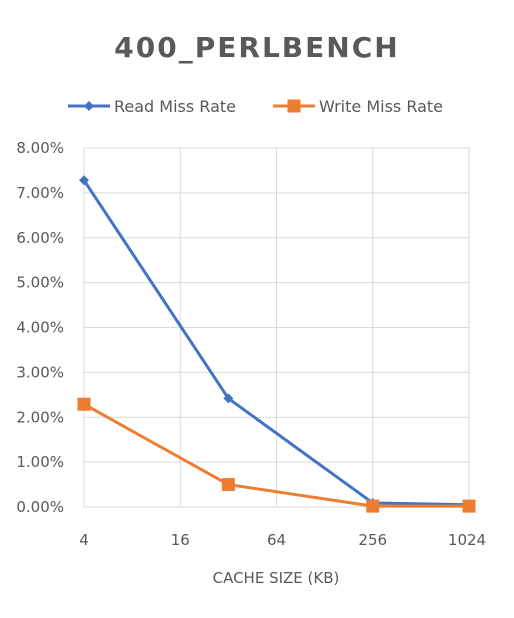  What do you see at coordinates (255, 106) in the screenshot?
I see `legend: Read Miss Rate Write Miss Rate` at bounding box center [255, 106].